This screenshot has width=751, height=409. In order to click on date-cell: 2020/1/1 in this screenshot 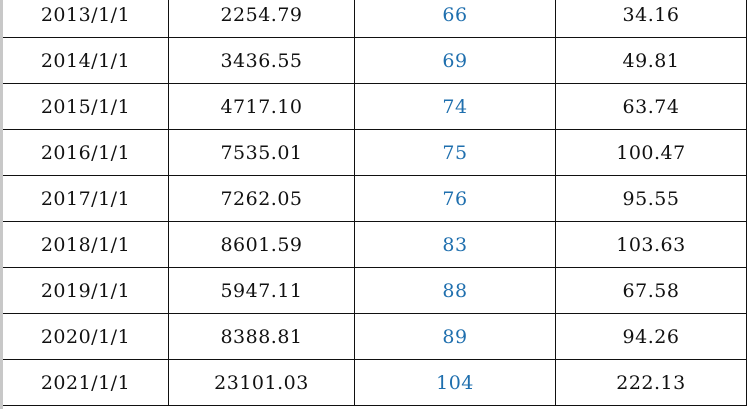, I will do `click(86, 336)`.